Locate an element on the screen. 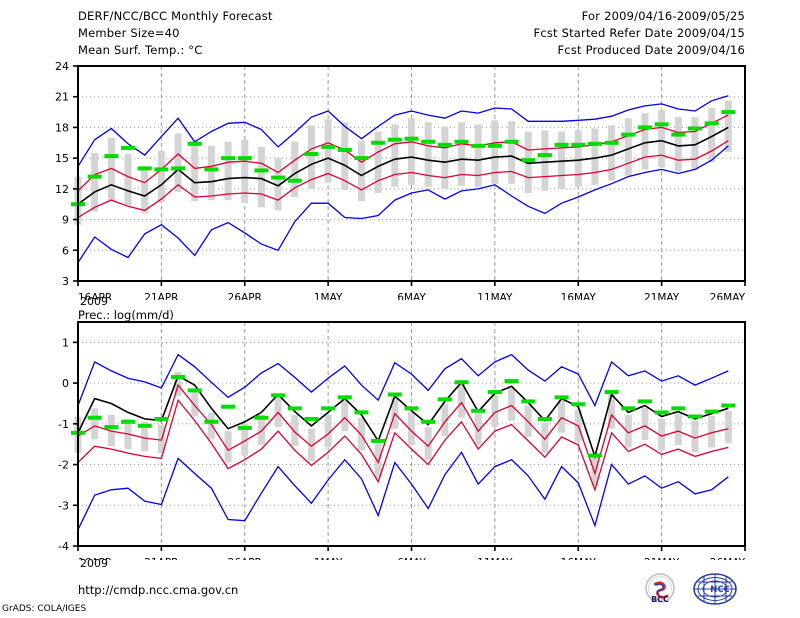  grads-credit: GrADS: COLA/IGES is located at coordinates (44, 609).